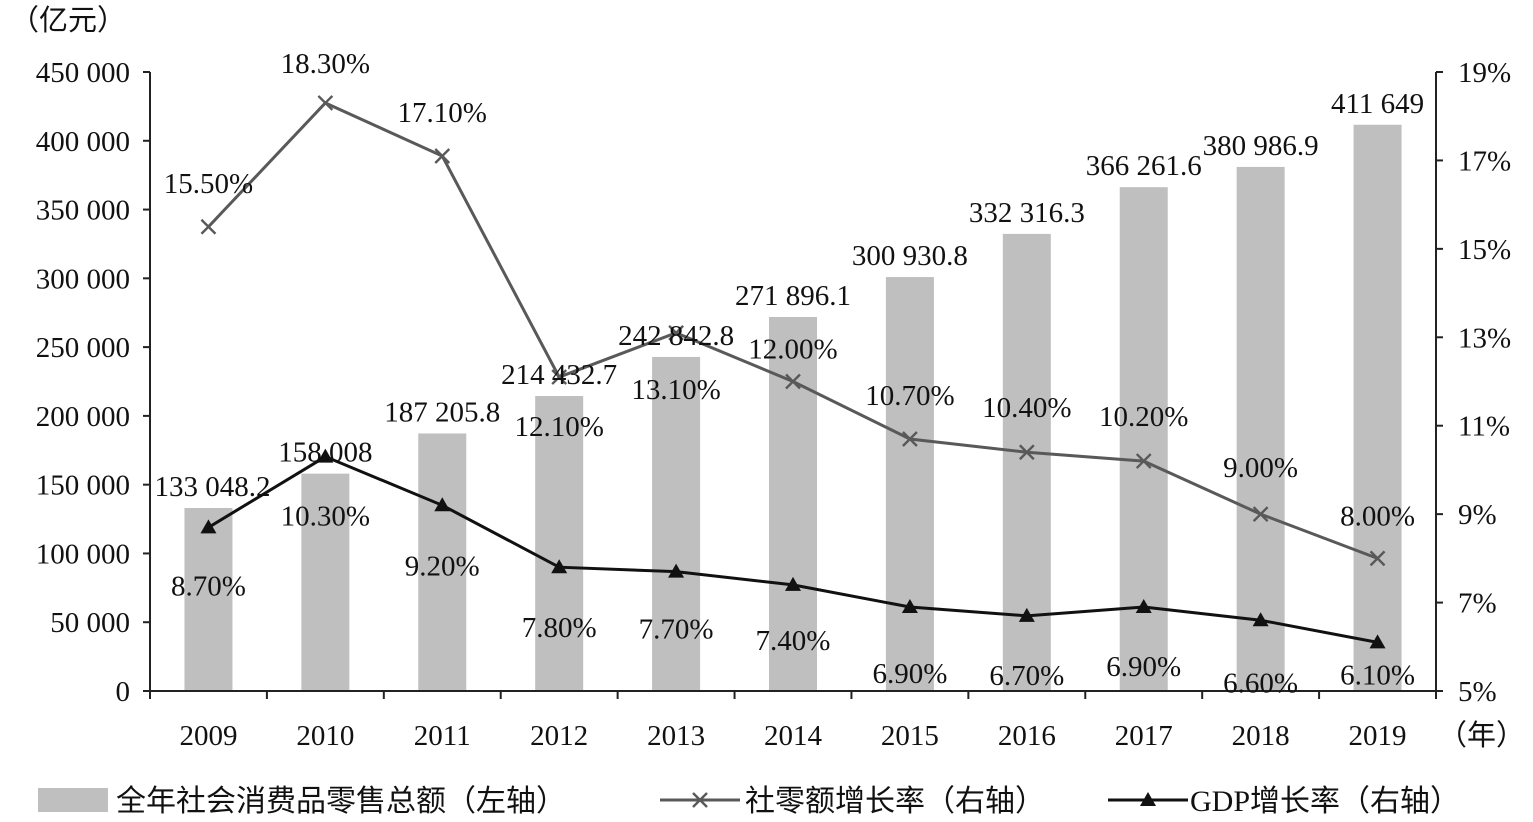  I want to click on left-axis-unit: （亿元）, so click(68, 20).